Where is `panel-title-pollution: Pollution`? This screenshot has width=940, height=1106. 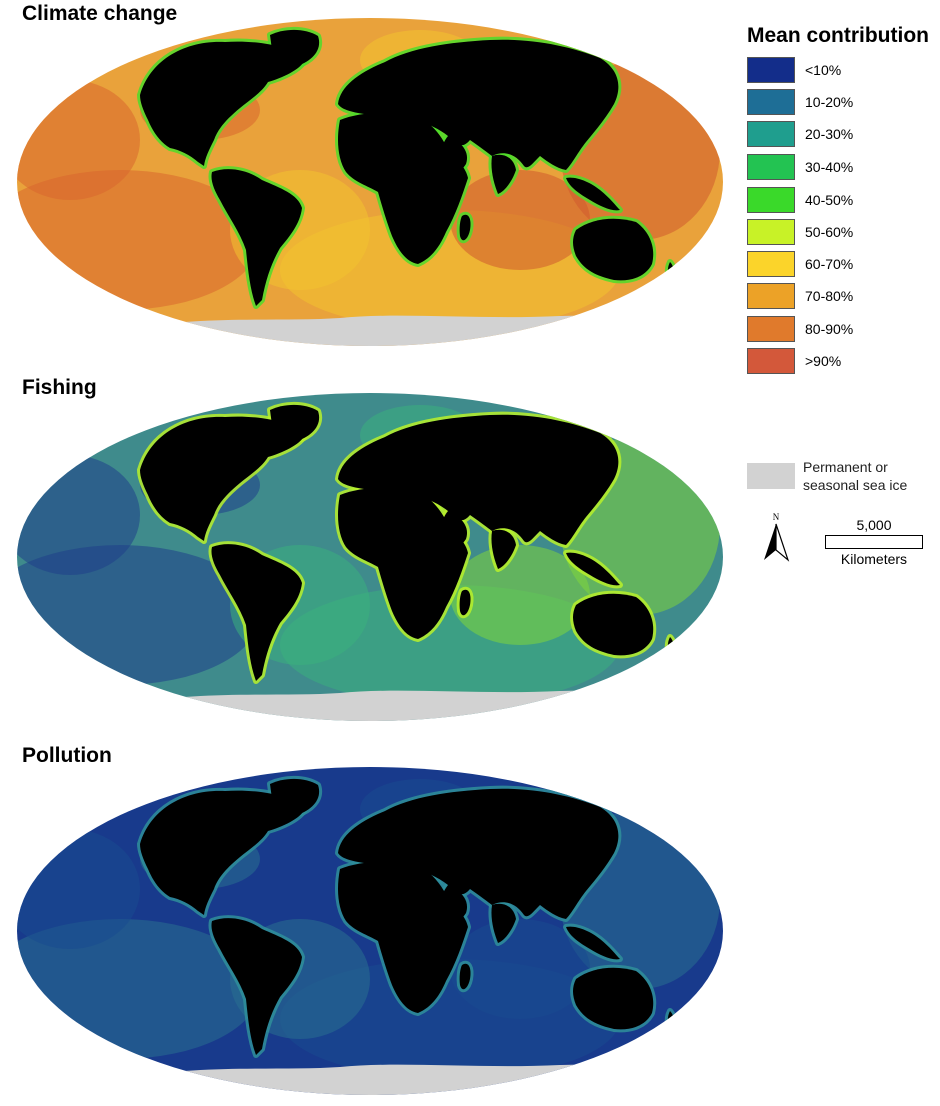 panel-title-pollution: Pollution is located at coordinates (67, 755).